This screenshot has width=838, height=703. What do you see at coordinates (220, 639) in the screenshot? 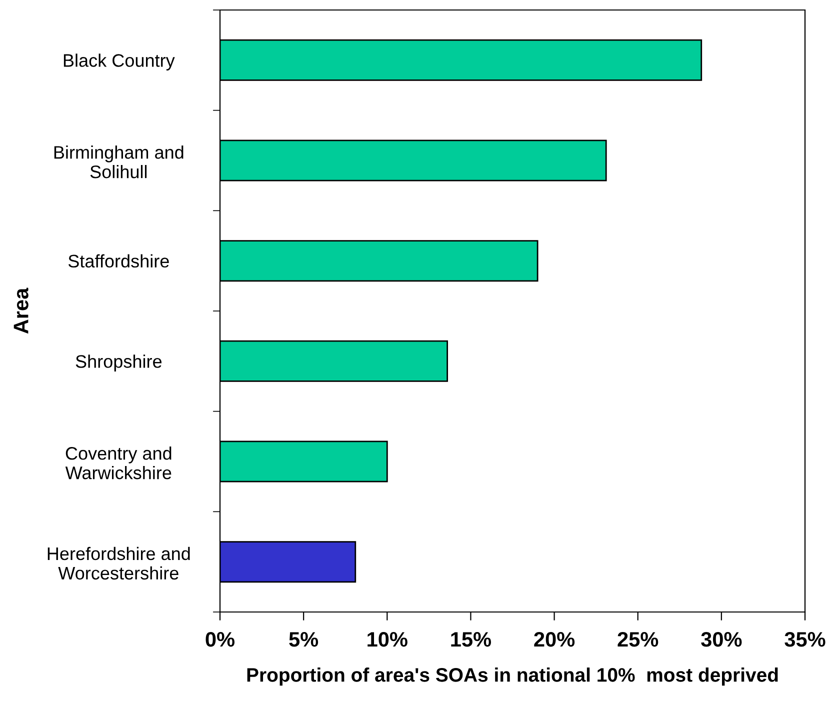
I see `x-tick-label: 0%` at bounding box center [220, 639].